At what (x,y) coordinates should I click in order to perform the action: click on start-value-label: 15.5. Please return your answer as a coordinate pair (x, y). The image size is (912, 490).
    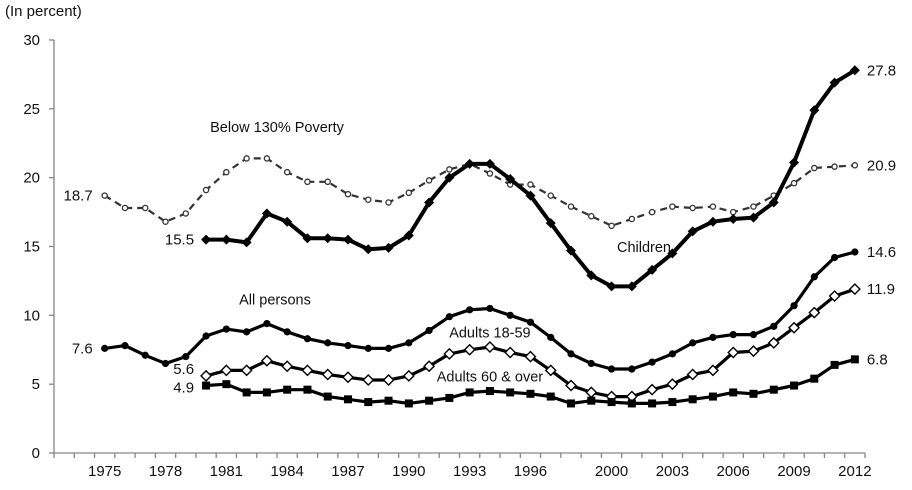
    Looking at the image, I should click on (179, 240).